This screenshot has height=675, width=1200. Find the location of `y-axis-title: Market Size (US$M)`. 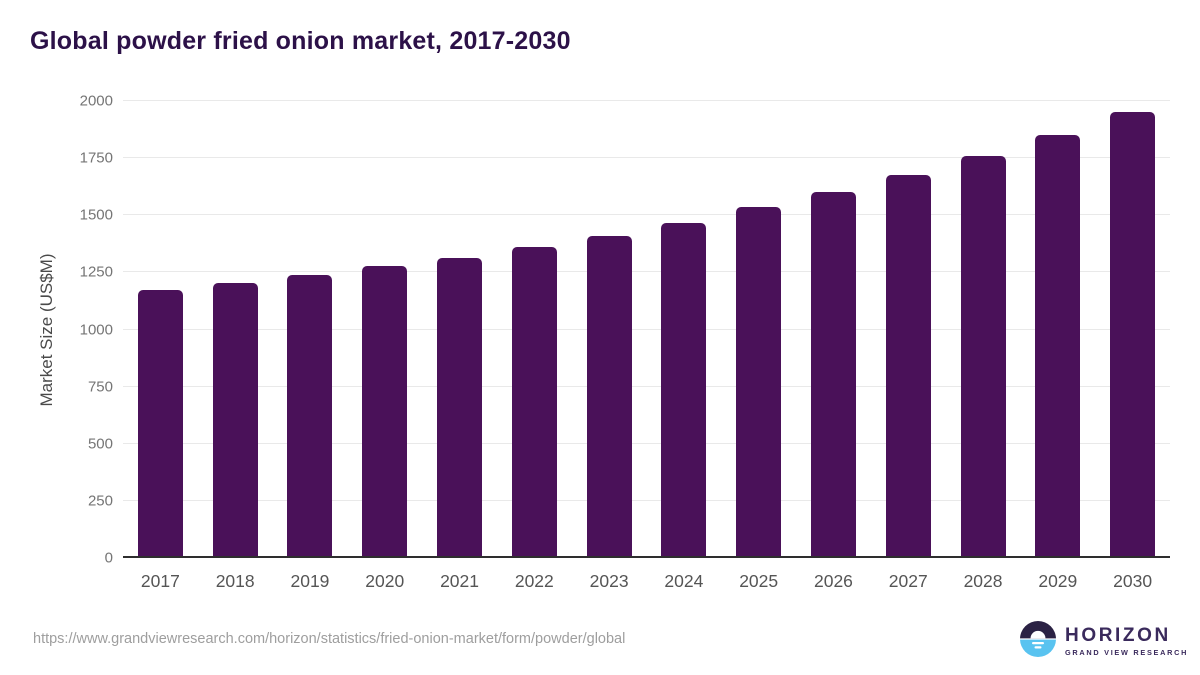

y-axis-title: Market Size (US$M) is located at coordinates (46, 330).